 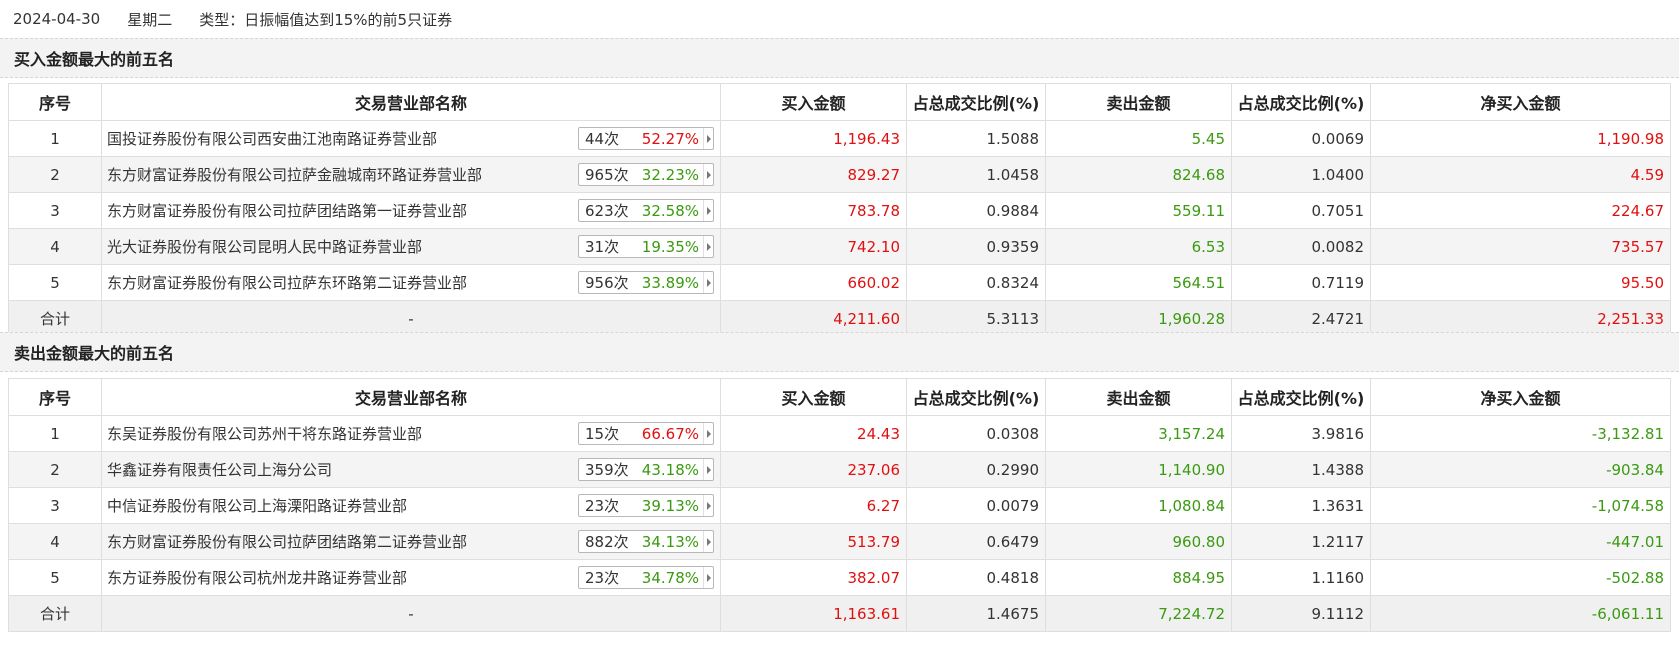 What do you see at coordinates (1520, 138) in the screenshot?
I see `net-buy-cell: 1,190.98` at bounding box center [1520, 138].